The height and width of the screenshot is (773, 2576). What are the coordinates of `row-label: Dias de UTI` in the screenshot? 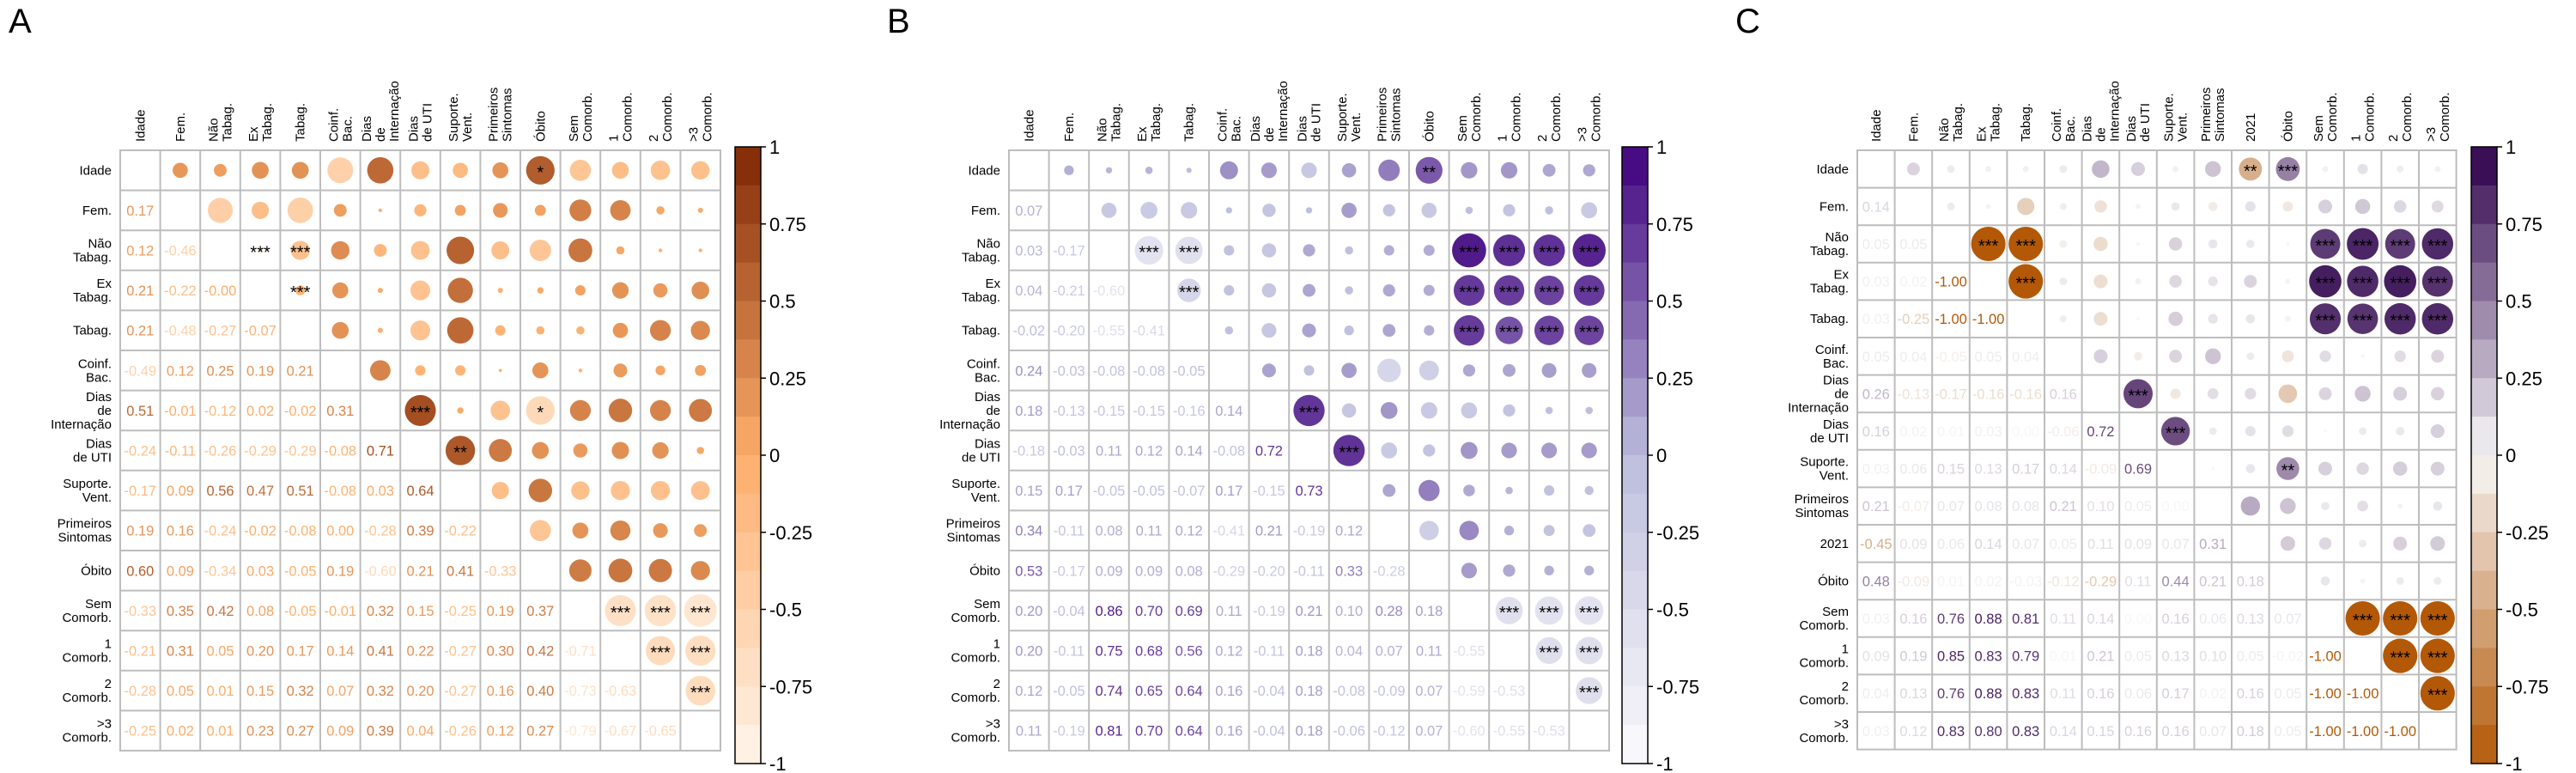 It's located at (981, 451).